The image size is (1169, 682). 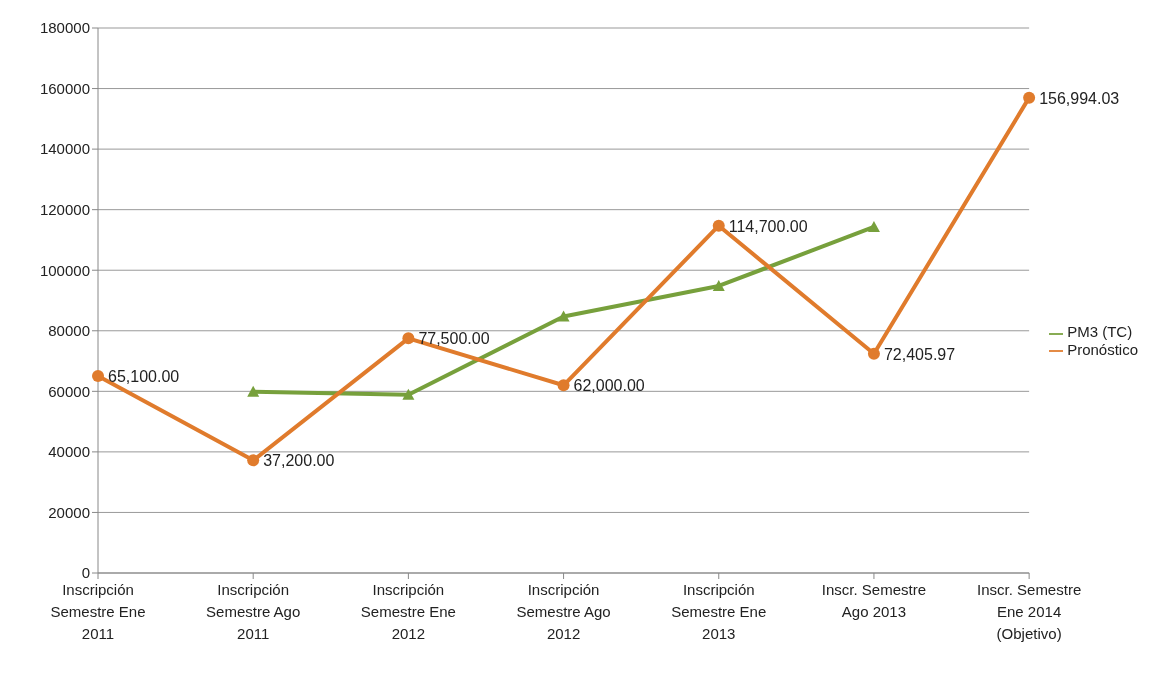 I want to click on data-label: 156,994.03, so click(x=1079, y=98).